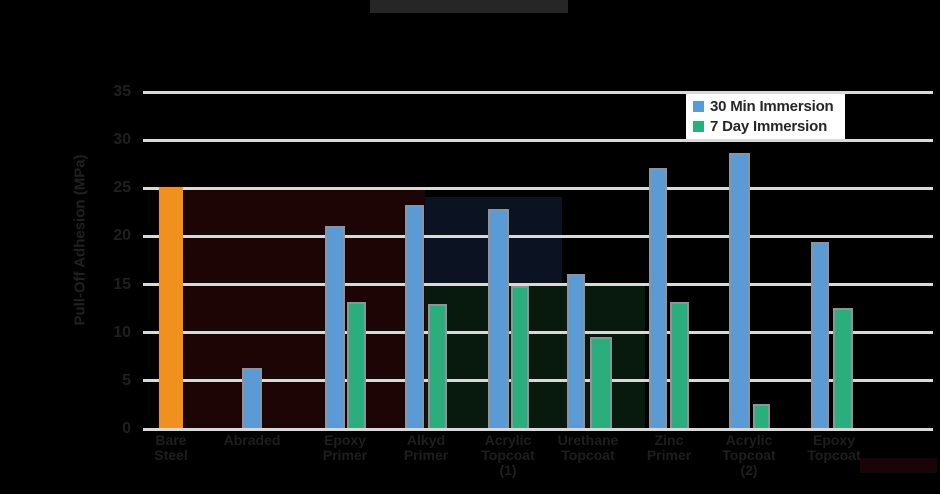  What do you see at coordinates (588, 447) in the screenshot?
I see `x-category-label: Urethane Topcoat` at bounding box center [588, 447].